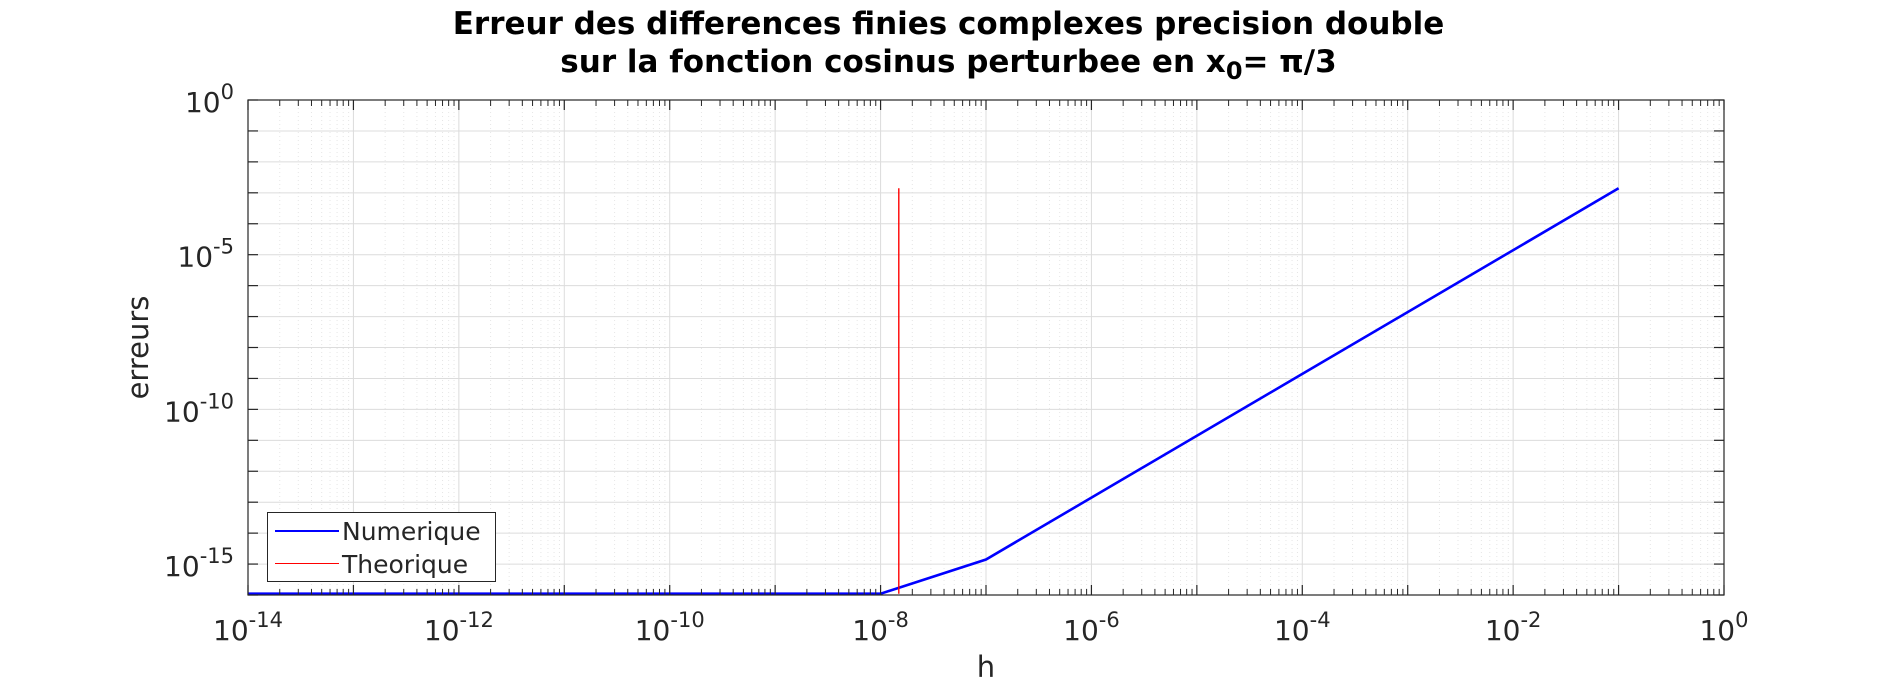 Image resolution: width=1897 pixels, height=687 pixels. What do you see at coordinates (1302, 627) in the screenshot?
I see `x-tick-label: 10⁻⁴` at bounding box center [1302, 627].